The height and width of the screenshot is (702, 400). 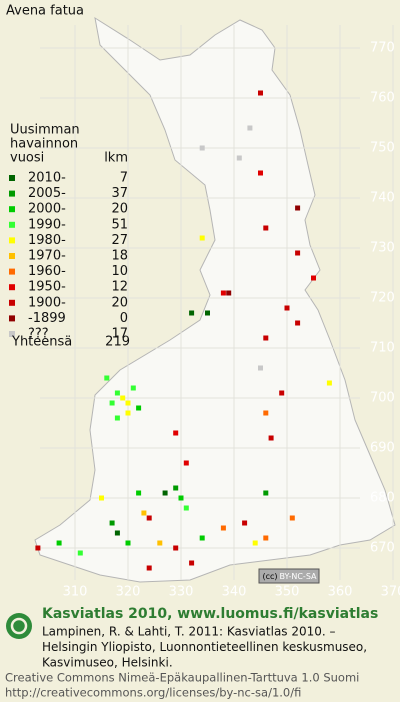 I want to click on legend-label: 1990-, so click(x=47, y=224).